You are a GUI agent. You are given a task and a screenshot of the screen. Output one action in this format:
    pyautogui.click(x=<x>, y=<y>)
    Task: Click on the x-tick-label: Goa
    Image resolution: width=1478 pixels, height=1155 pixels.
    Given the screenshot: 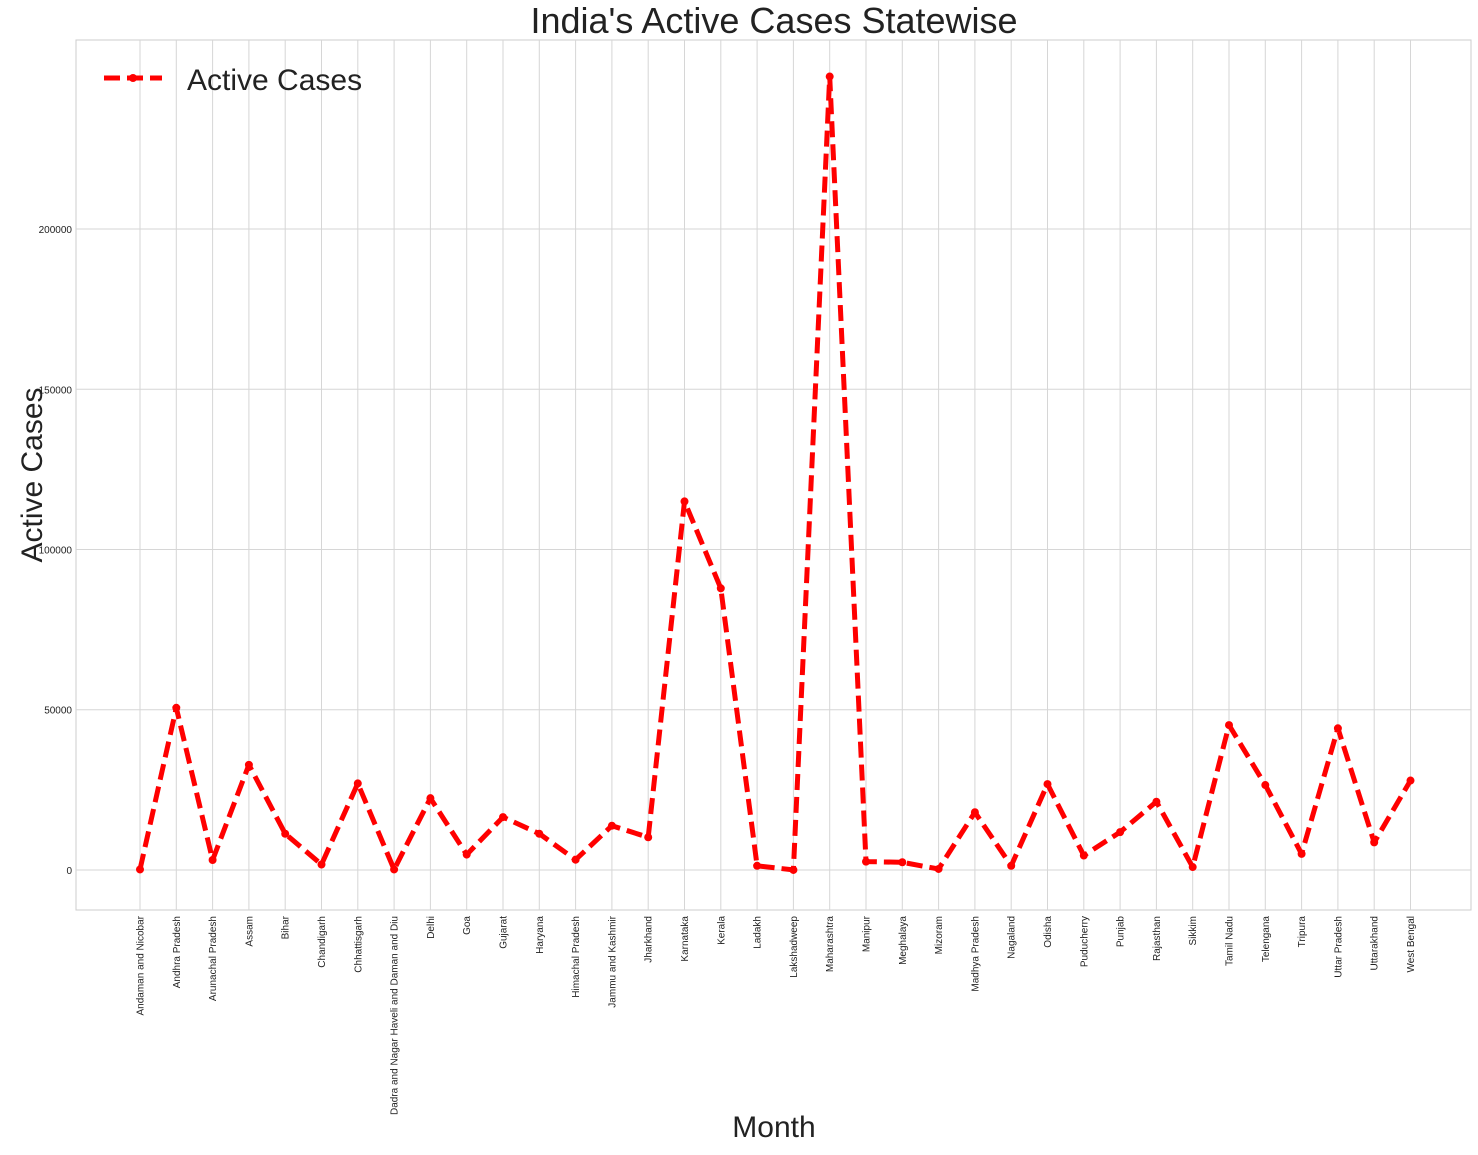 What is the action you would take?
    pyautogui.click(x=467, y=925)
    